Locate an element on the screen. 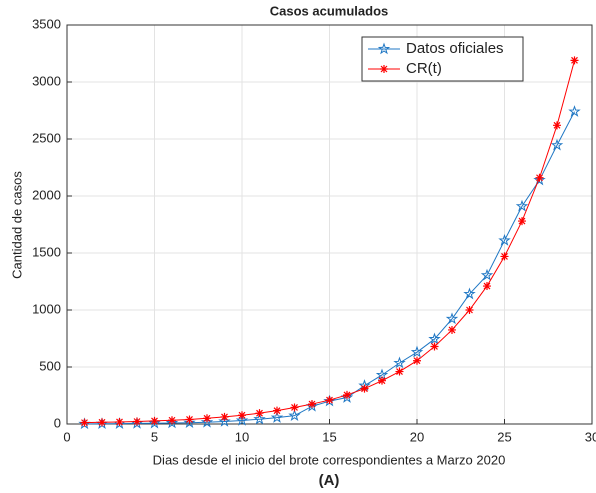 This screenshot has height=493, width=596. caption: (A) is located at coordinates (329, 480).